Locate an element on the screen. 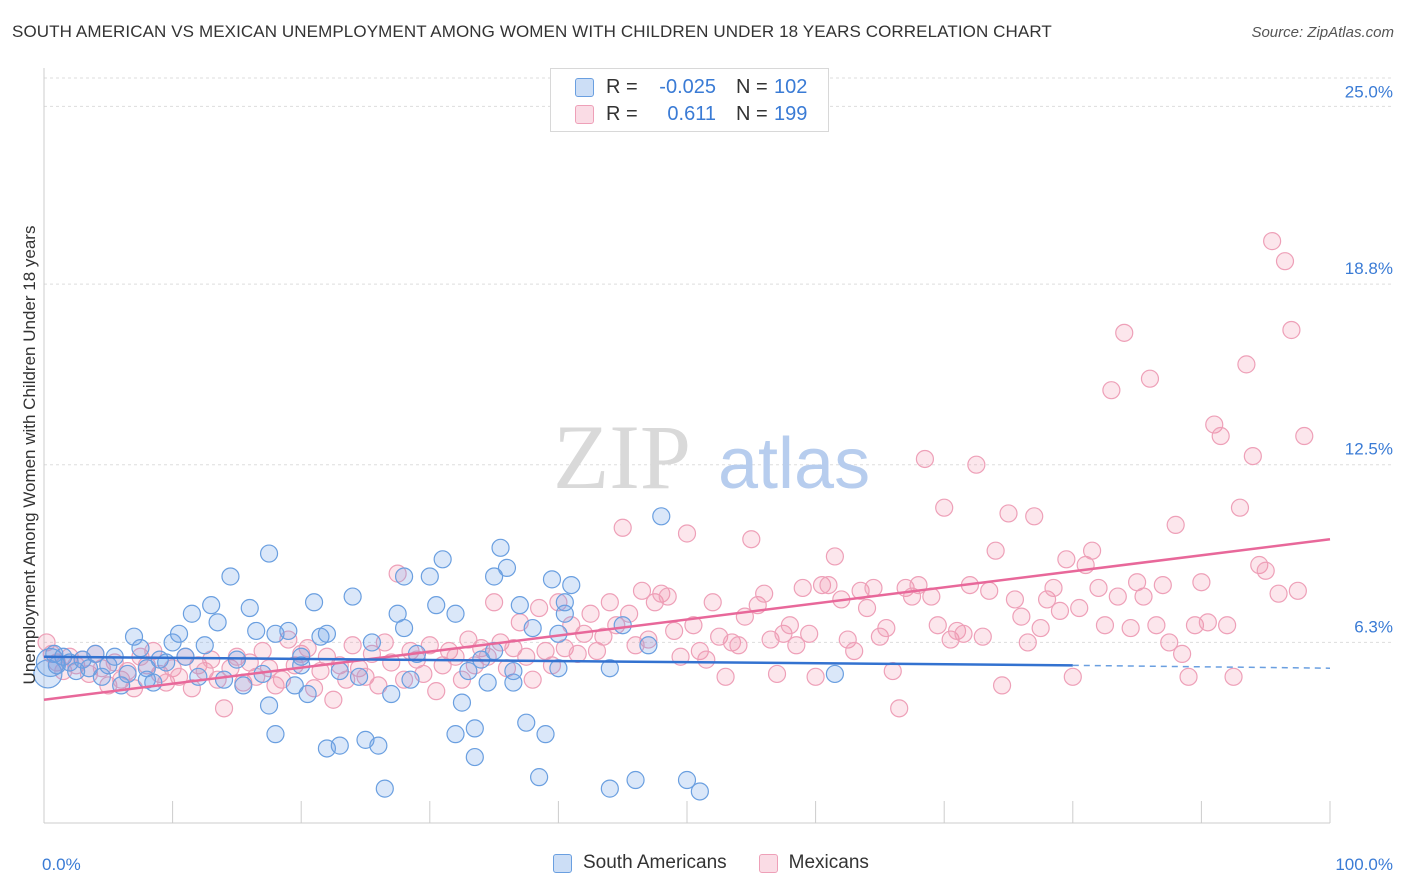 The height and width of the screenshot is (892, 1406). south-americans-trendline is located at coordinates (558, 661).